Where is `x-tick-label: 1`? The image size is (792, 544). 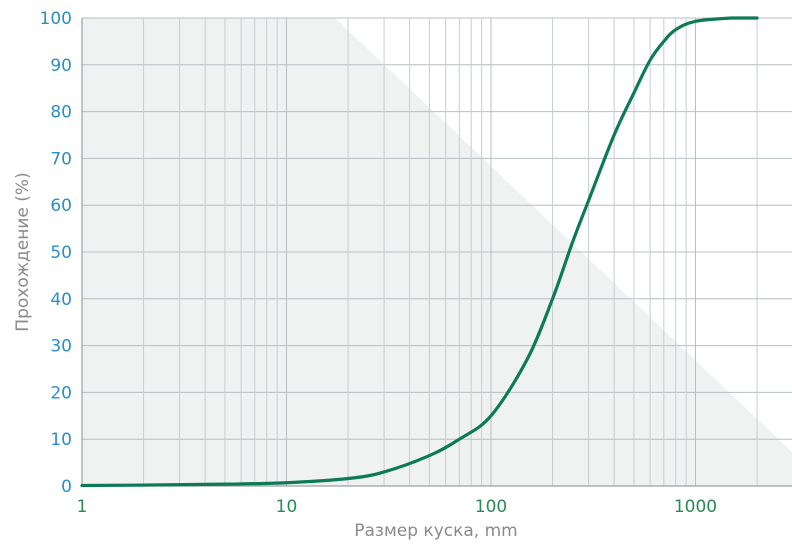
x-tick-label: 1 is located at coordinates (82, 507).